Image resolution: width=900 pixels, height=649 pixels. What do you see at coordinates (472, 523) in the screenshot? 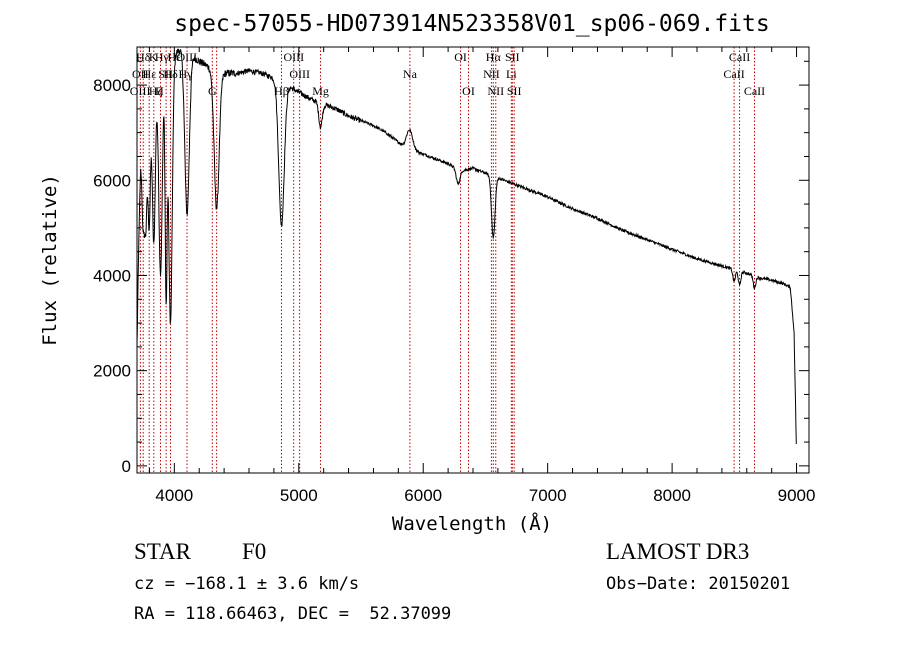
I see `x-axis-label: Wavelength (Å)` at bounding box center [472, 523].